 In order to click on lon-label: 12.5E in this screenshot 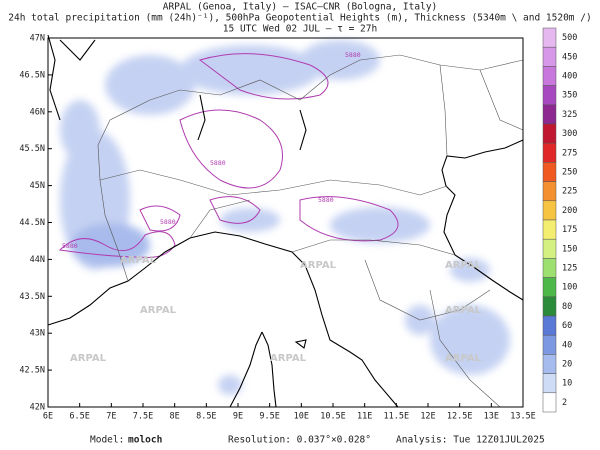, I will do `click(460, 417)`.